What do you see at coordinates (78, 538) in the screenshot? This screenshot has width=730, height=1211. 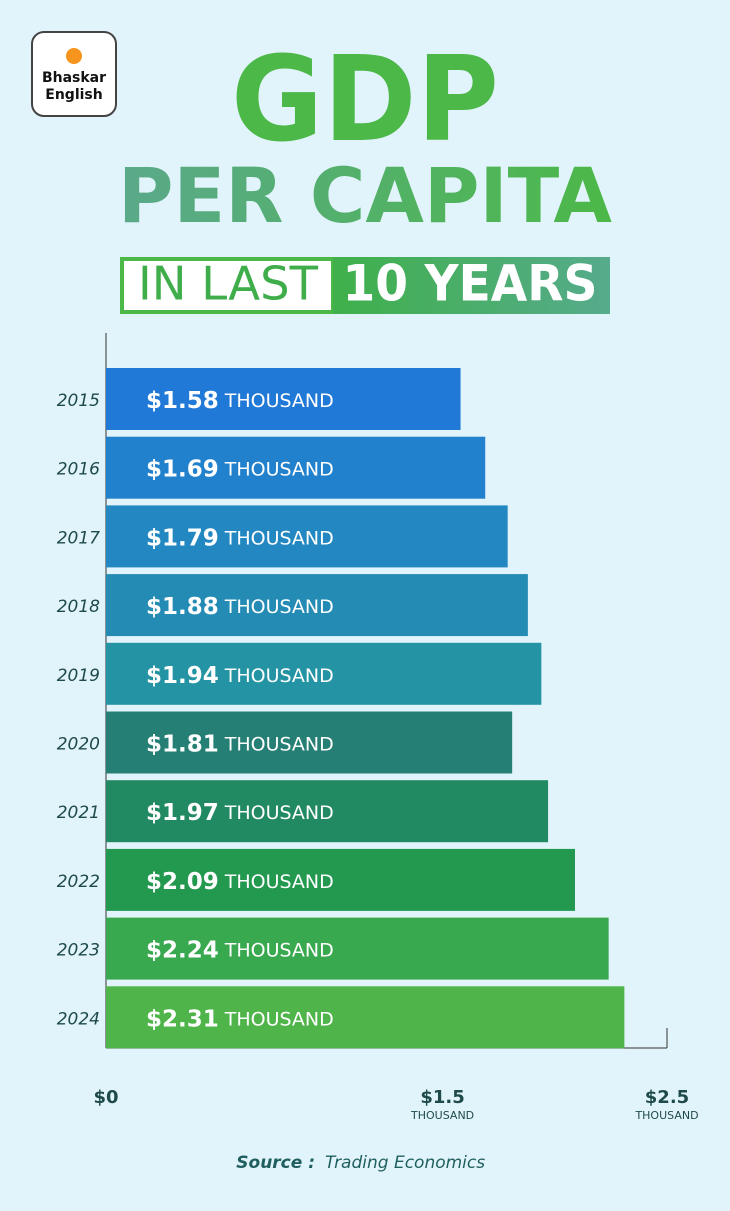 I see `y-tick-label: 2017` at bounding box center [78, 538].